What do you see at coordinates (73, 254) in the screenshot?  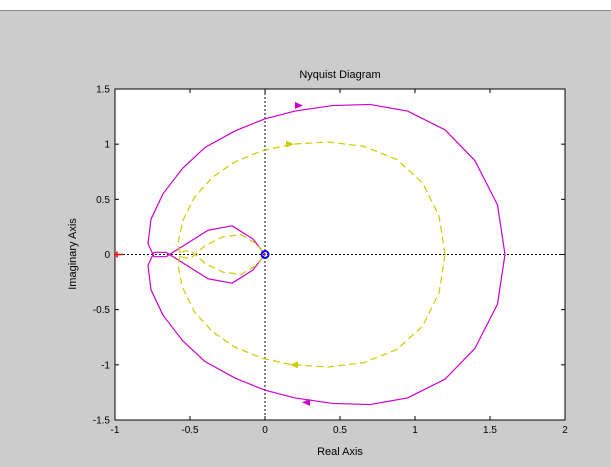 I see `y-axis-title: Imaginary Axis` at bounding box center [73, 254].